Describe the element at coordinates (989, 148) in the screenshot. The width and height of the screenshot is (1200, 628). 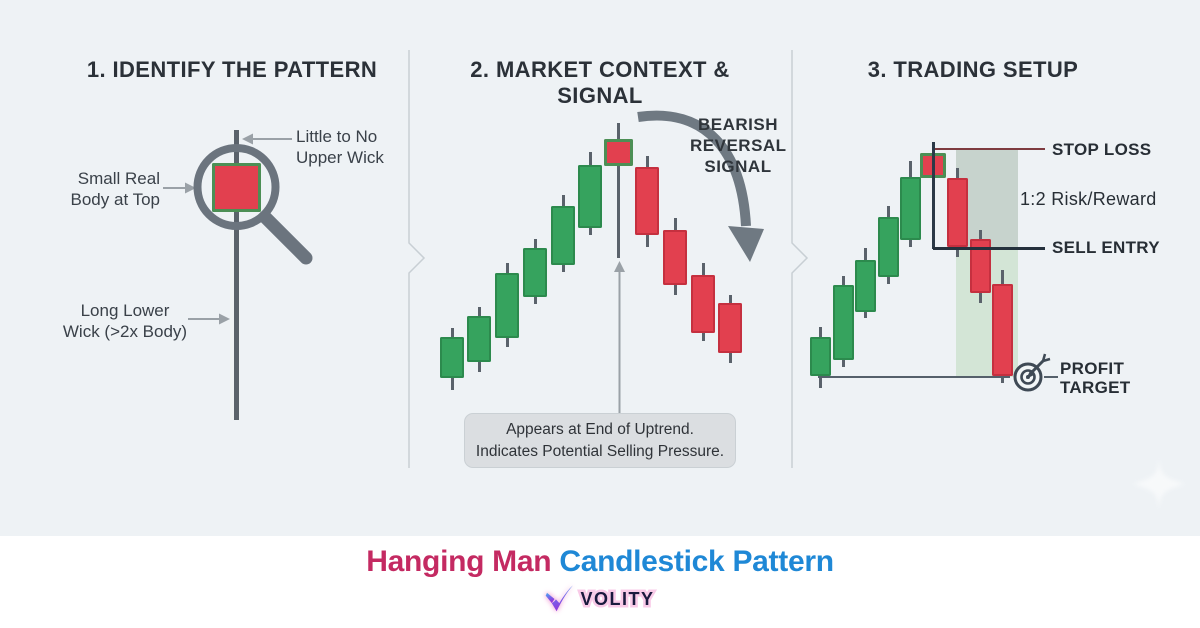
I see `stop-loss-line` at that location.